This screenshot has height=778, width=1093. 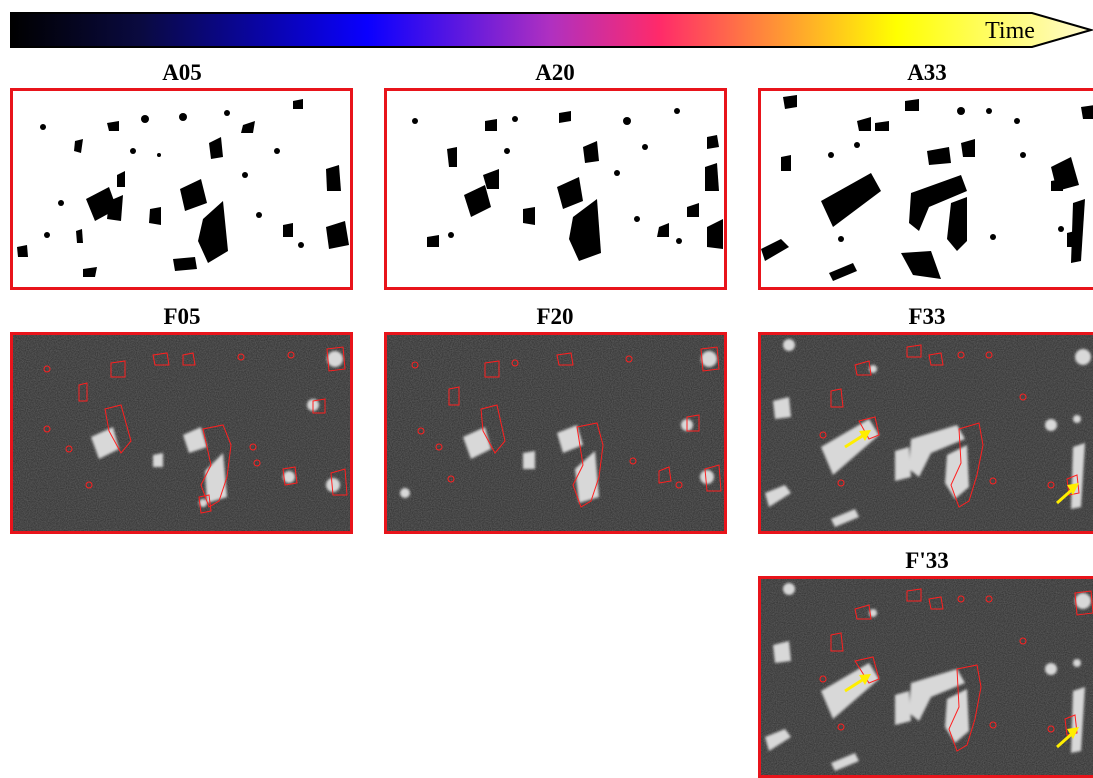 I want to click on panel-a33-binary, so click(x=925, y=189).